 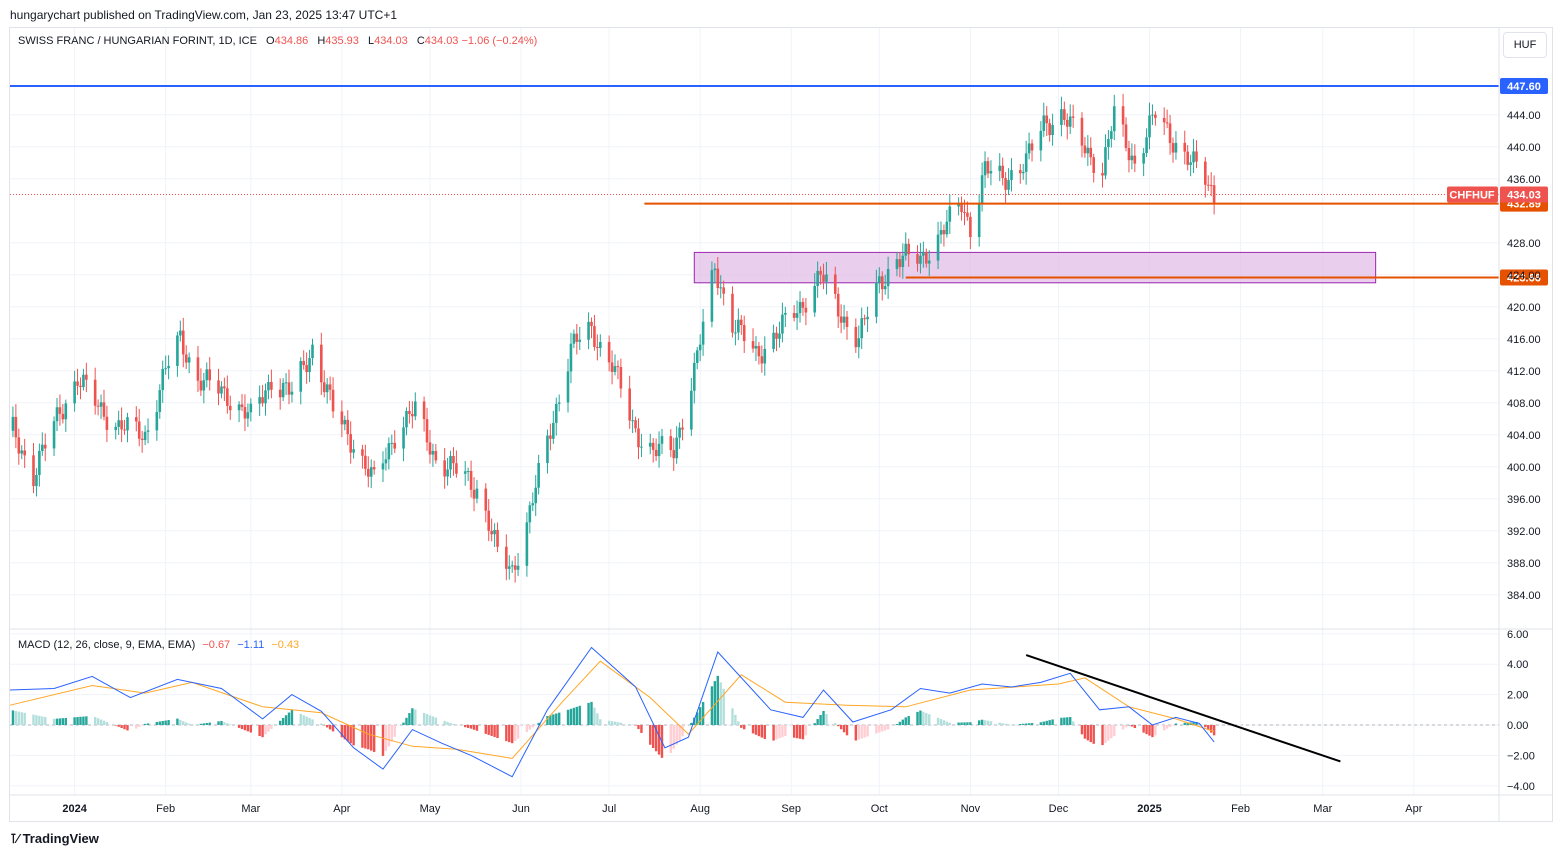 I want to click on close-label: C, so click(x=420, y=41).